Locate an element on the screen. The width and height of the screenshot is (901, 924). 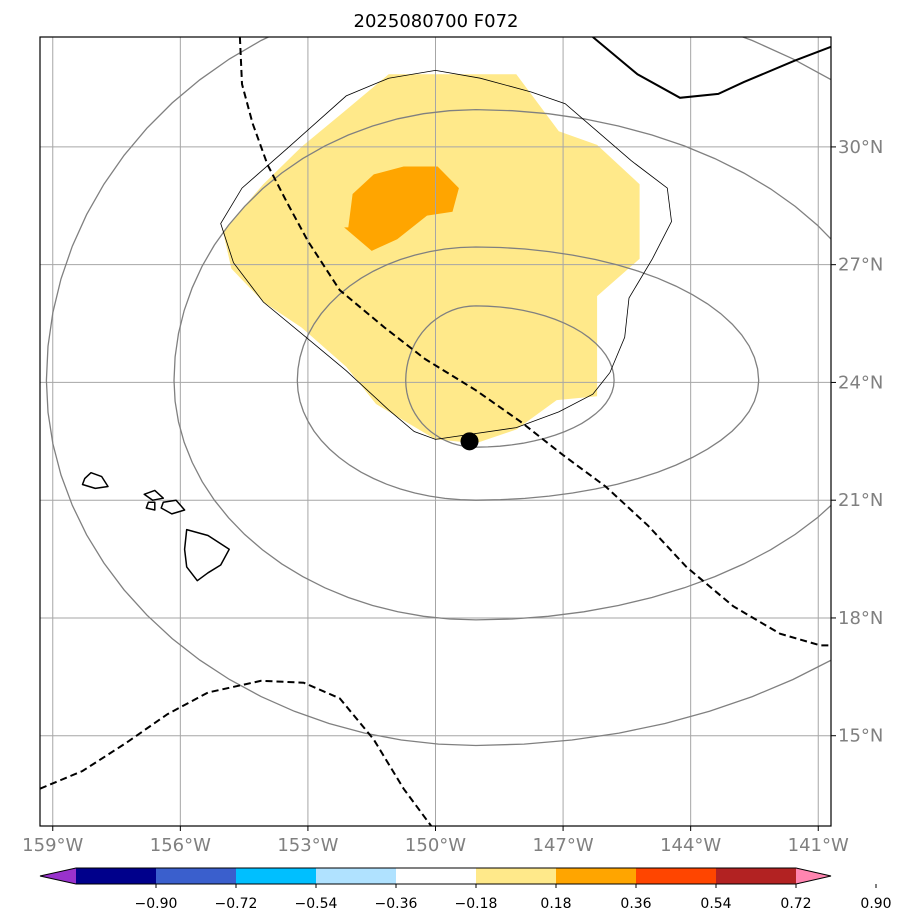
y-tick-label: 15°N is located at coordinates (860, 736).